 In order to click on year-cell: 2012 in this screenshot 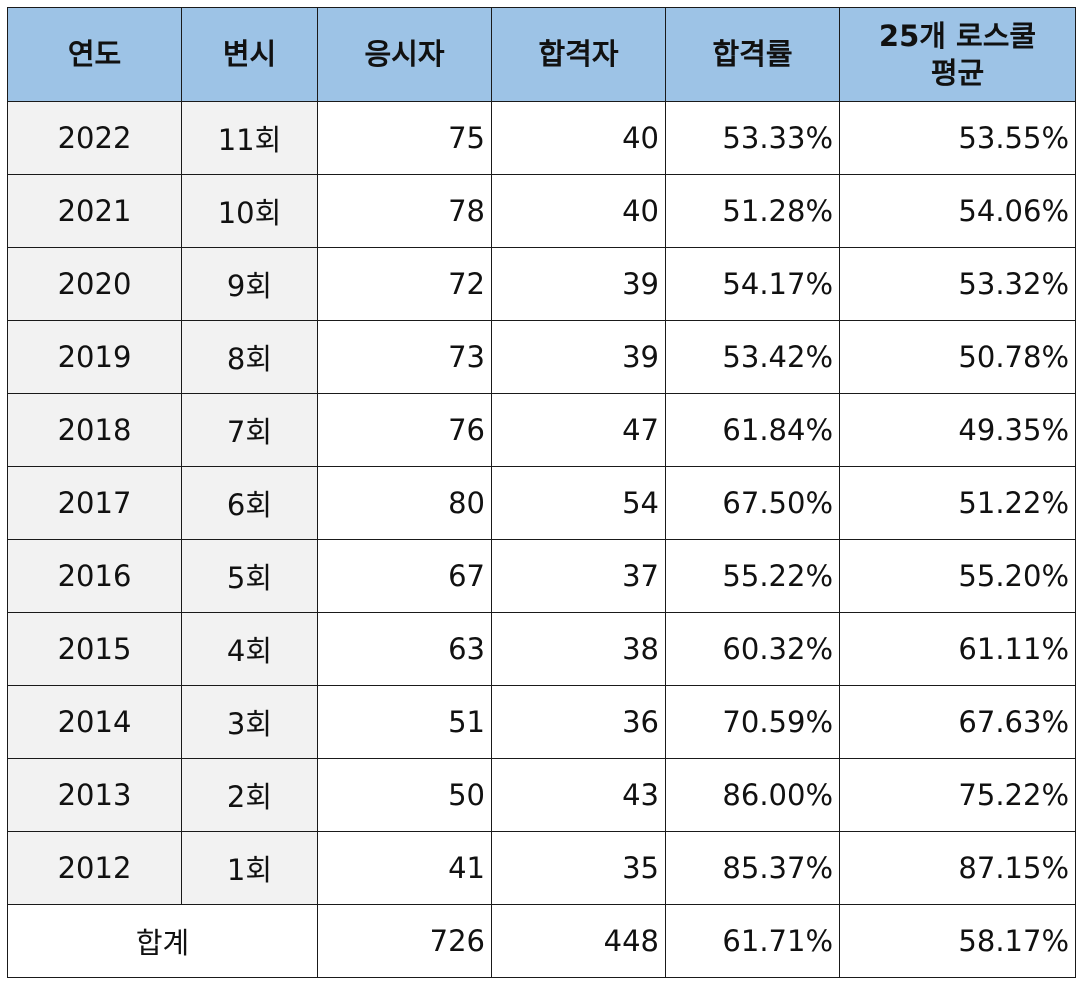, I will do `click(94, 868)`.